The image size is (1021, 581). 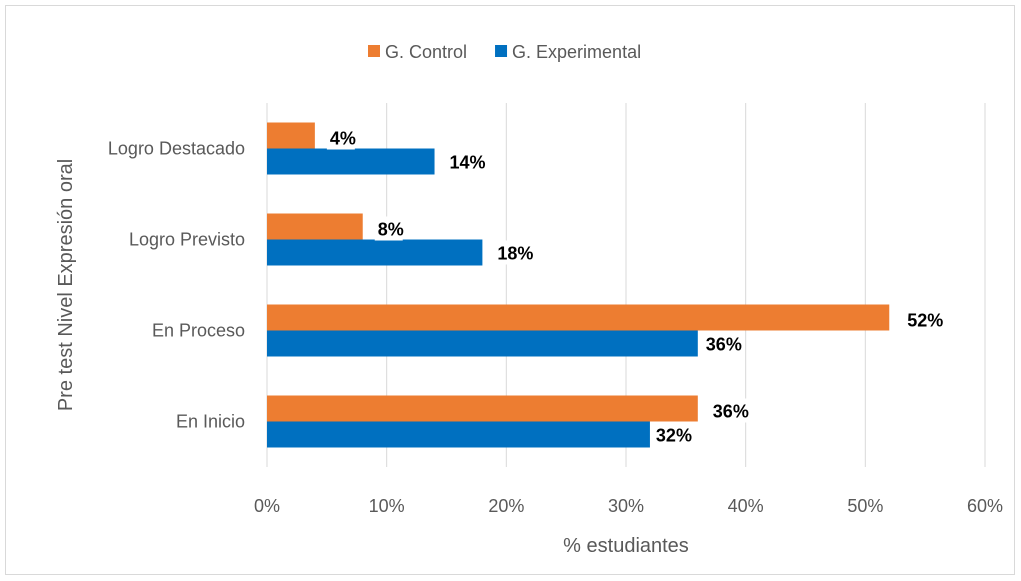 What do you see at coordinates (865, 506) in the screenshot?
I see `x-tick-label: 50%` at bounding box center [865, 506].